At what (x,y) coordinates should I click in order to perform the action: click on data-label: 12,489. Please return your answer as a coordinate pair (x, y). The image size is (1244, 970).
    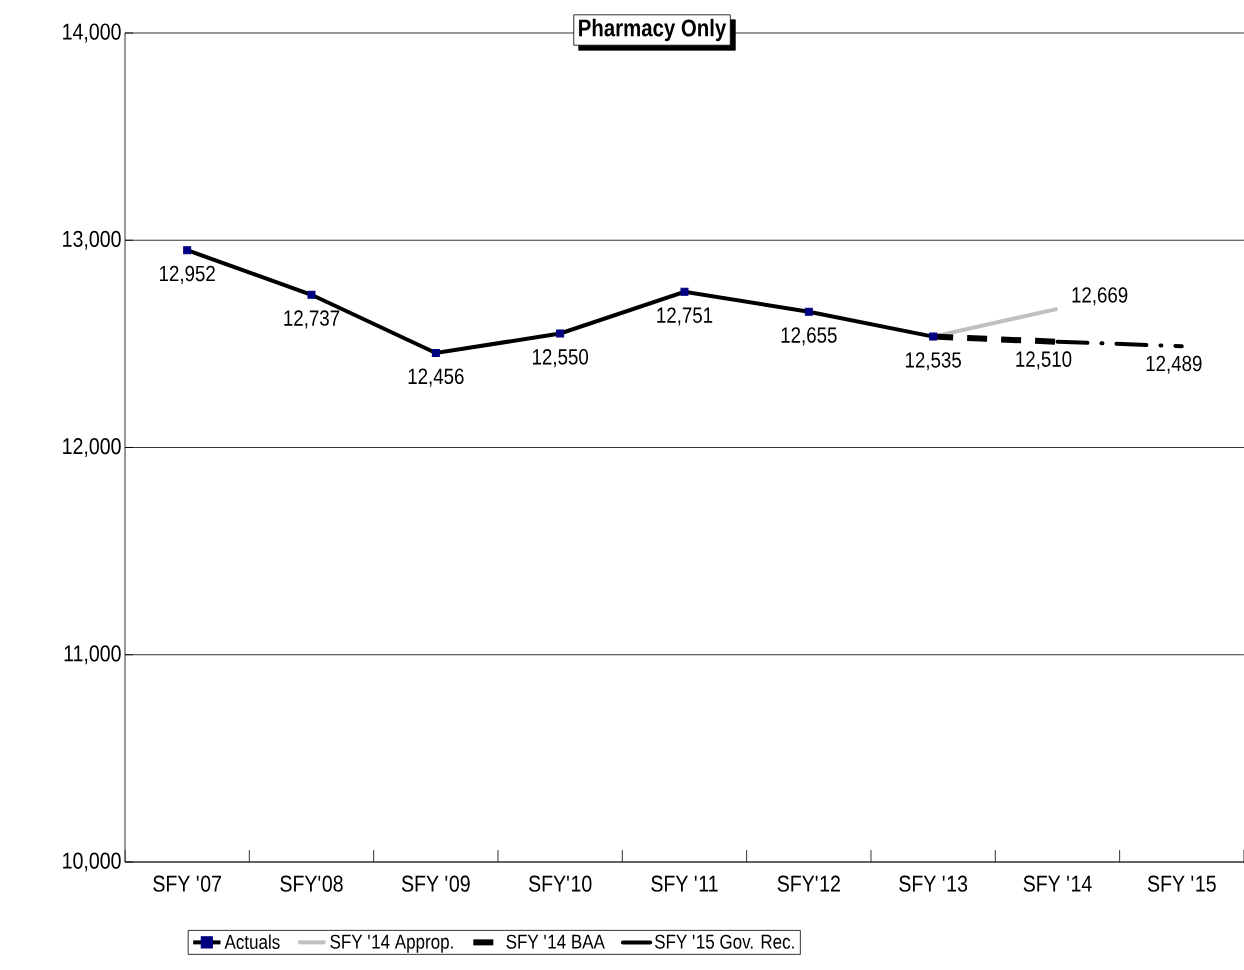
    Looking at the image, I should click on (1174, 364).